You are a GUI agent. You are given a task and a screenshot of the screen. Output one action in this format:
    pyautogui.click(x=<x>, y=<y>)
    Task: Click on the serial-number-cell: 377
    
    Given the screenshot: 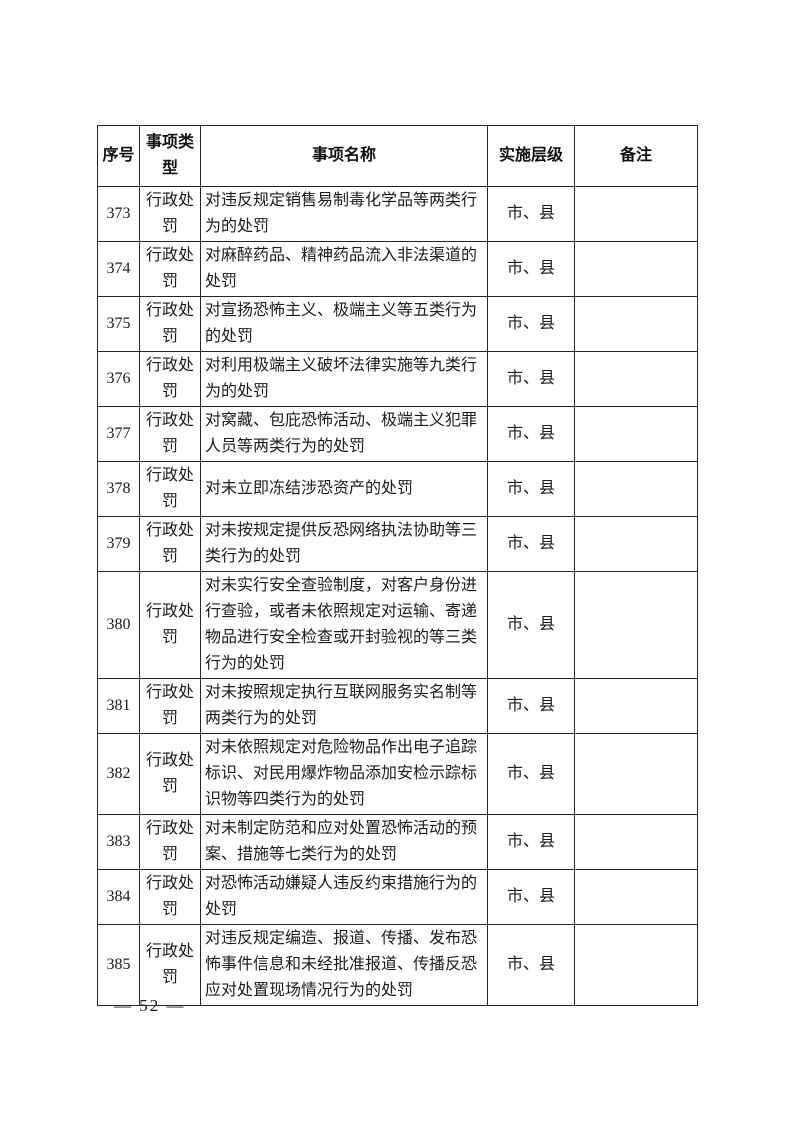 What is the action you would take?
    pyautogui.click(x=118, y=434)
    